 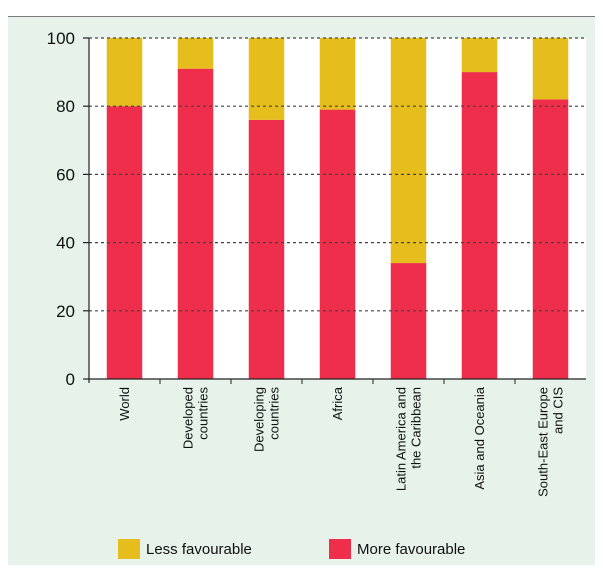 What do you see at coordinates (70, 379) in the screenshot?
I see `y-tick-label-0: 0` at bounding box center [70, 379].